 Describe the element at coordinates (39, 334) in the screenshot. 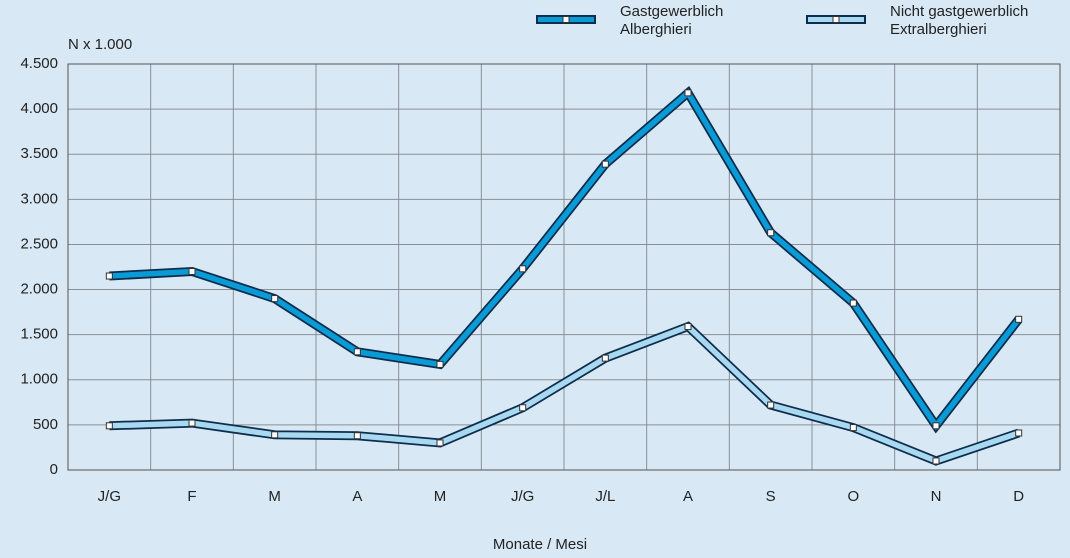

I see `y-tick-label: 1.500` at that location.